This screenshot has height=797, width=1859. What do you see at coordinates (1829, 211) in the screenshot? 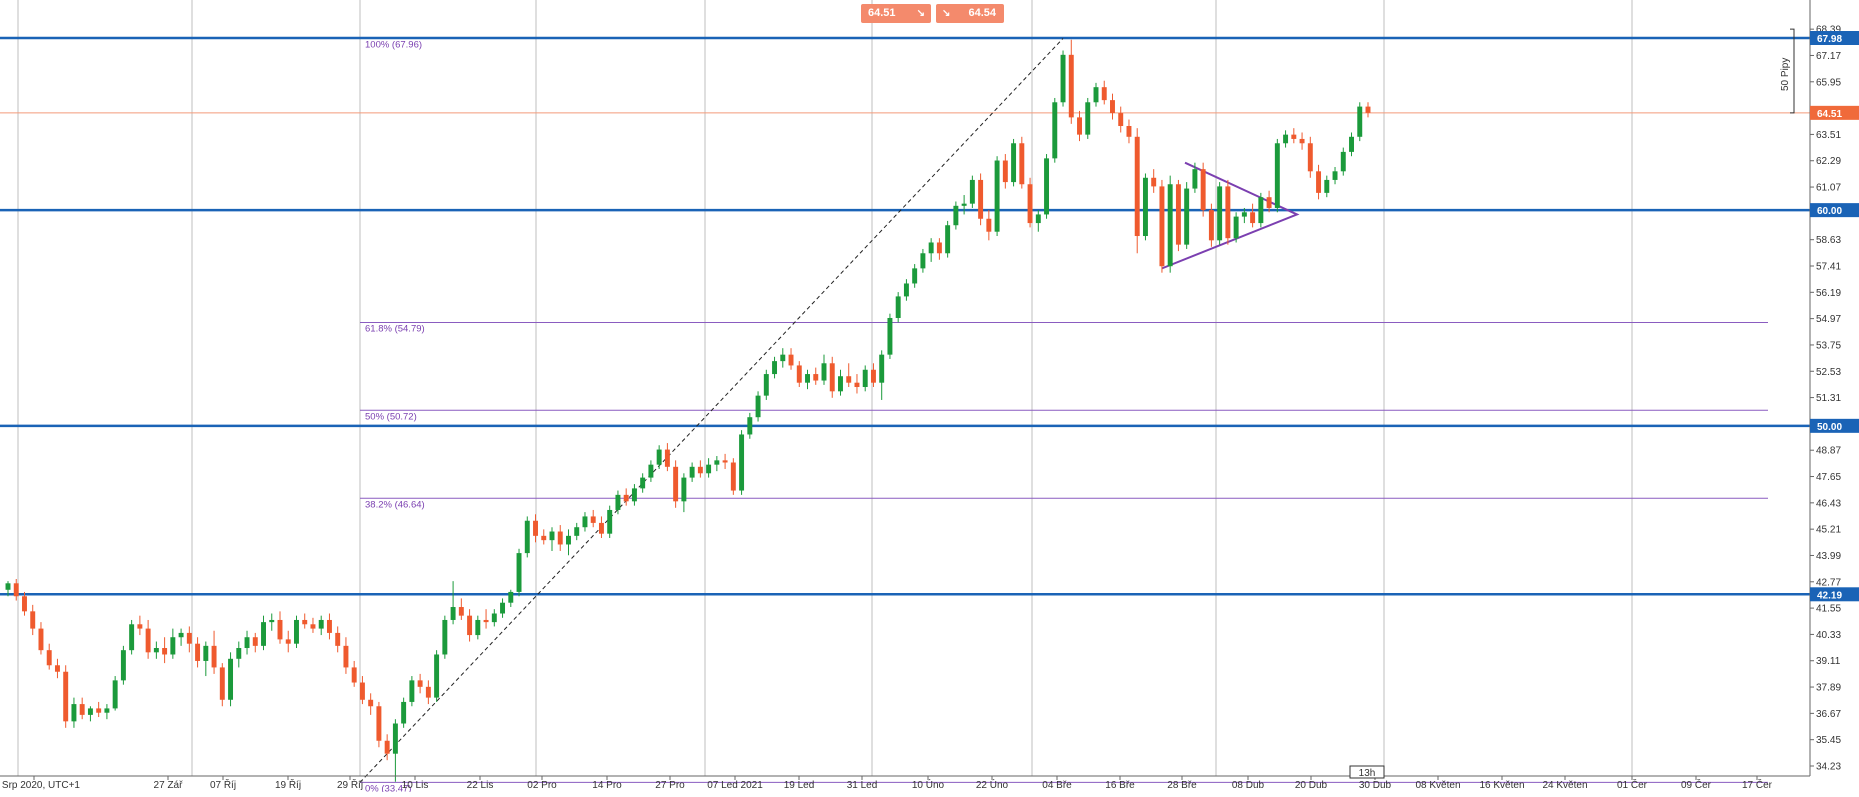
I see `price-level-badge-label: 60.00` at bounding box center [1829, 211].